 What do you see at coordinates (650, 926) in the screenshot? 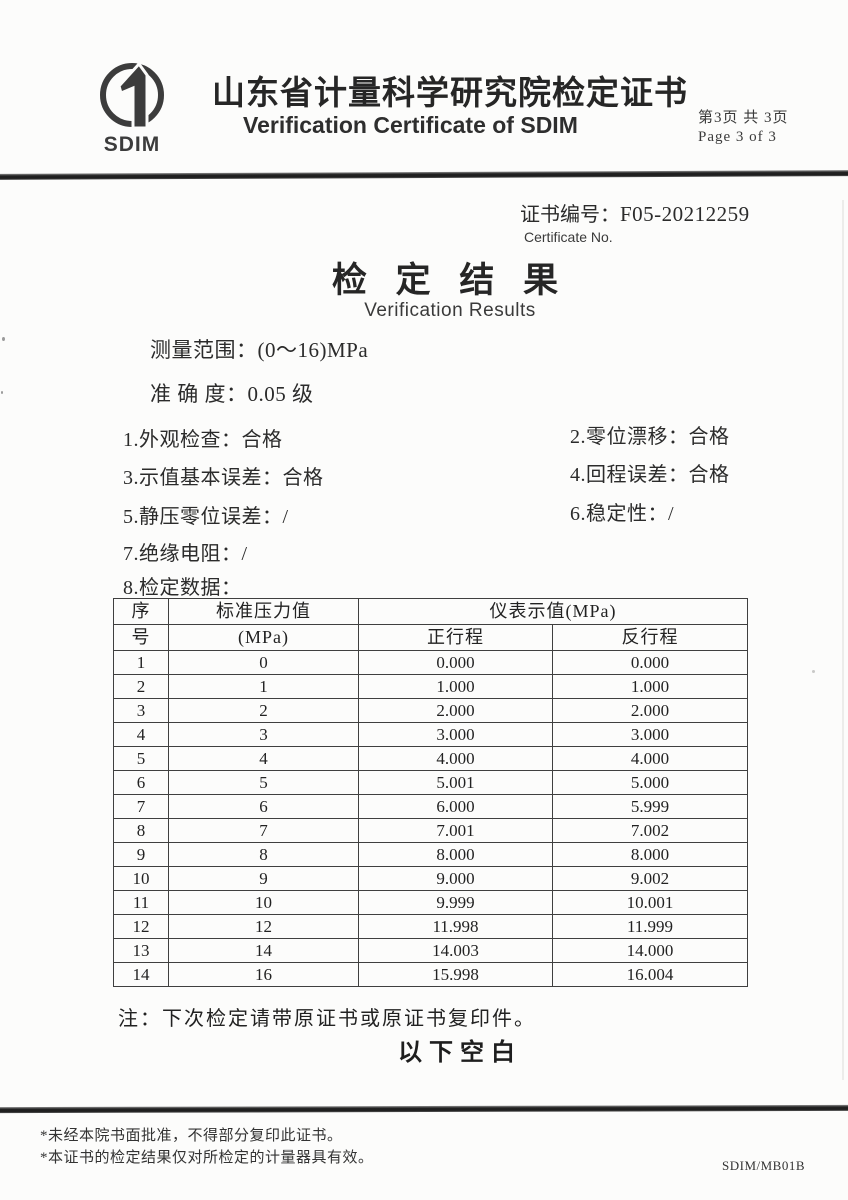
I see `table-cell: 11.999` at bounding box center [650, 926].